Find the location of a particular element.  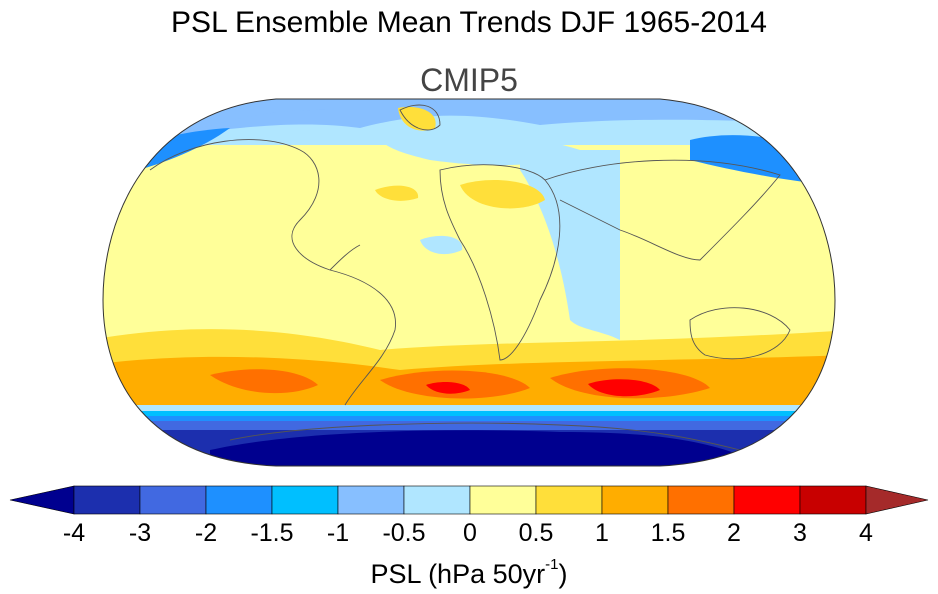

tropical-atlantic-low is located at coordinates (441, 245).